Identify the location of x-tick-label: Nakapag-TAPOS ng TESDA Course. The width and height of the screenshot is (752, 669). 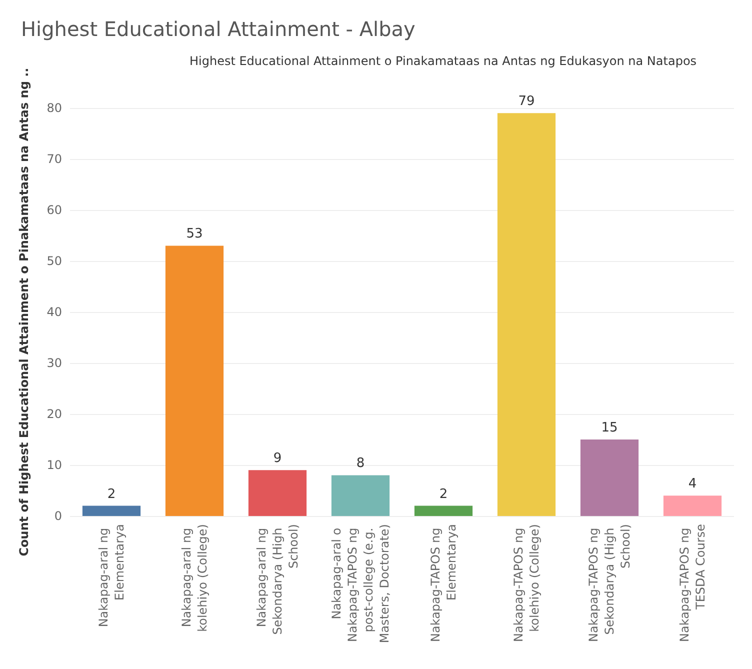
(693, 583).